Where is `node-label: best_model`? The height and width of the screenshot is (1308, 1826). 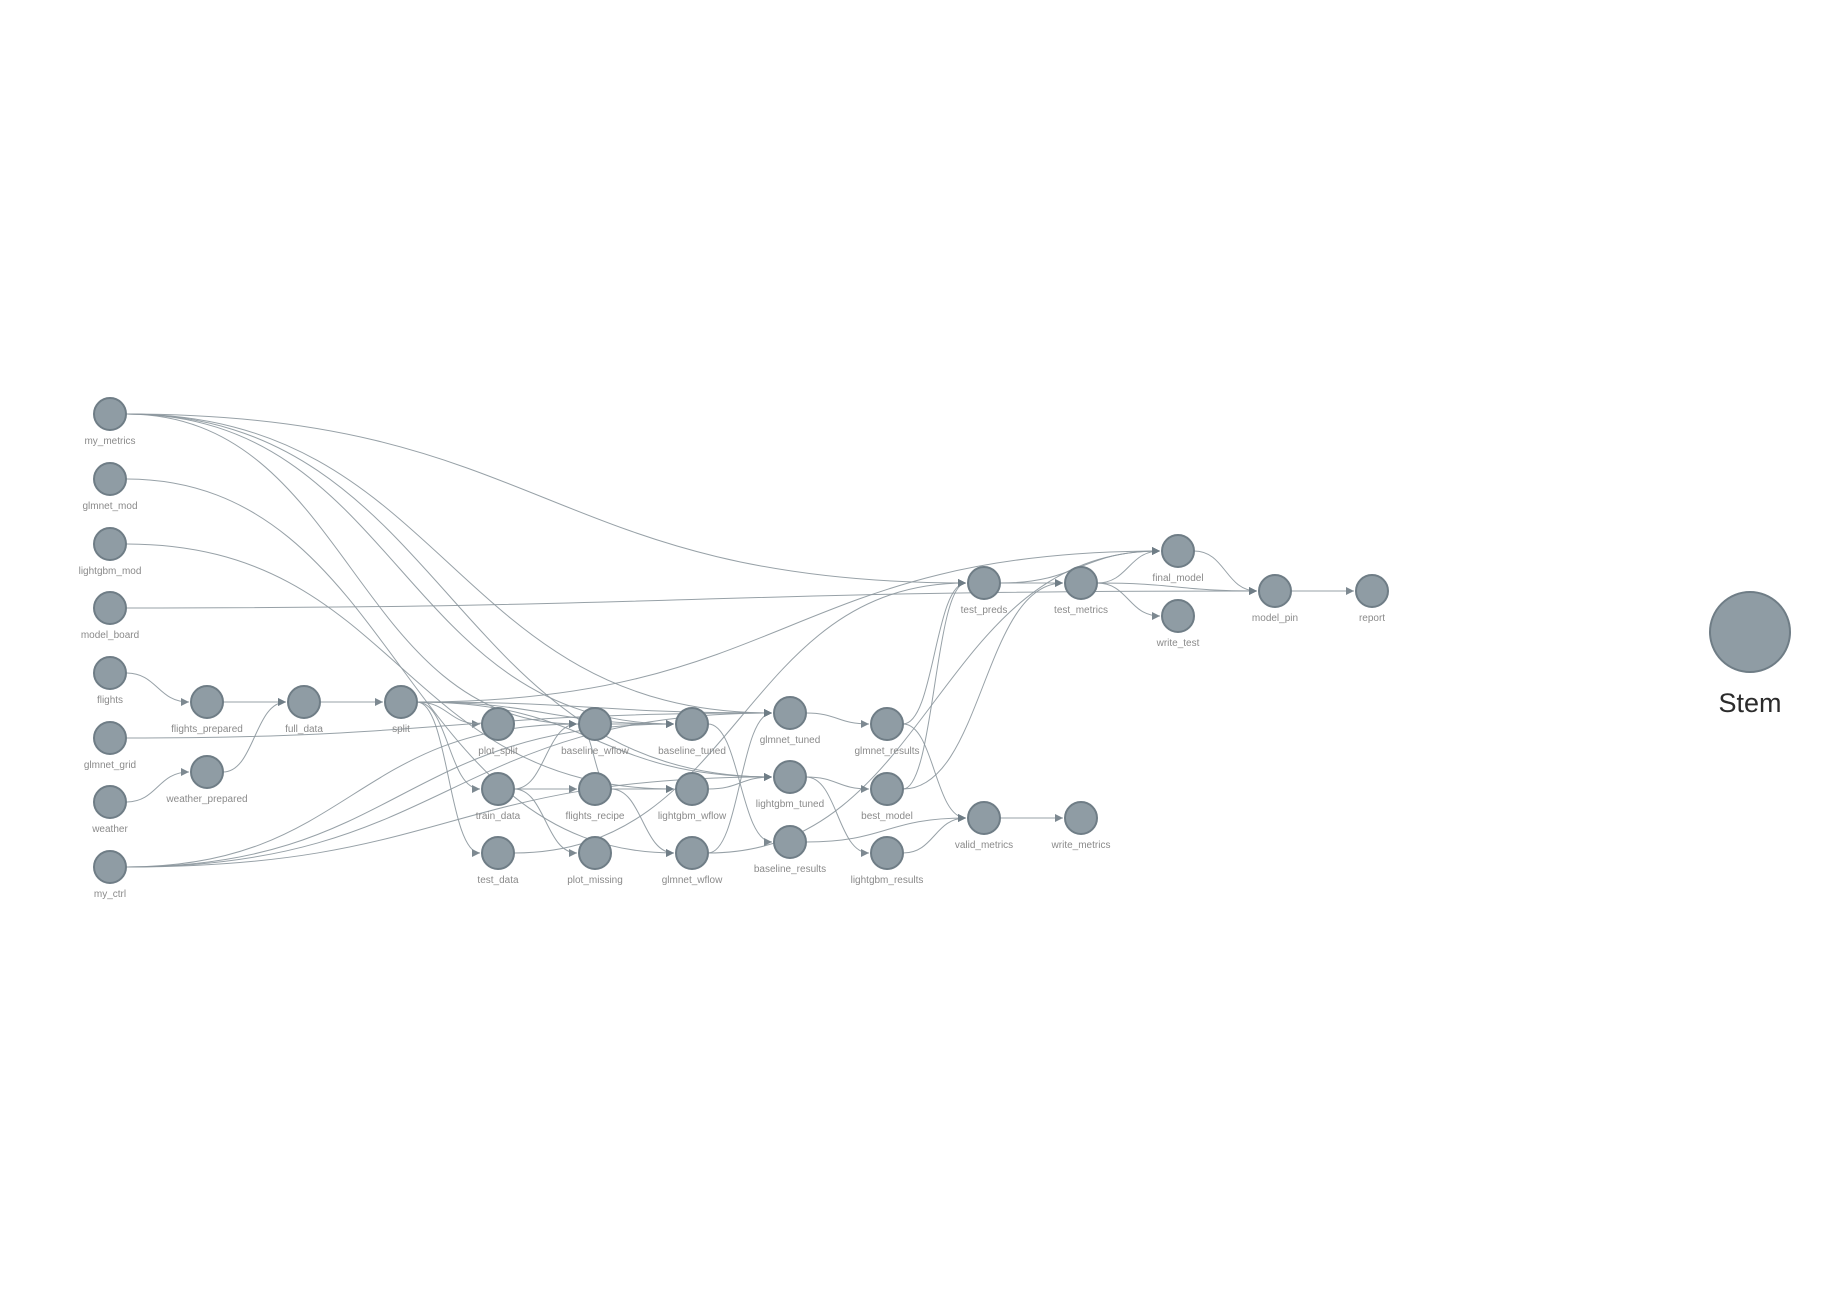
node-label: best_model is located at coordinates (887, 816).